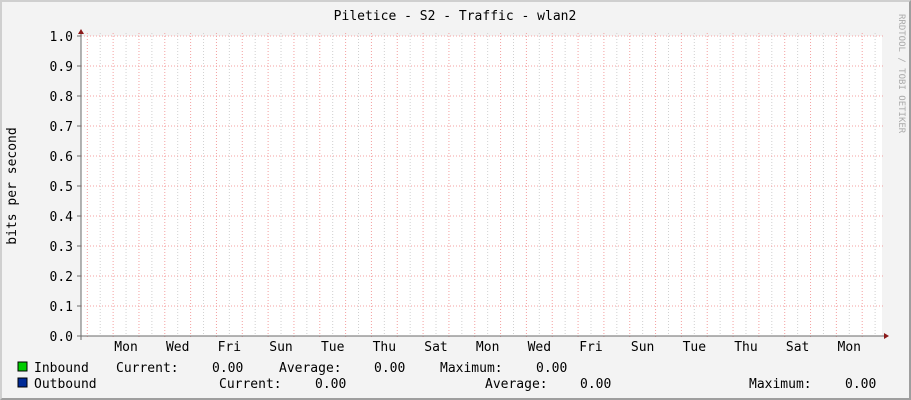 This screenshot has height=400, width=911. What do you see at coordinates (901, 74) in the screenshot?
I see `watermark: RRDTOOL / TOBI OETIKER` at bounding box center [901, 74].